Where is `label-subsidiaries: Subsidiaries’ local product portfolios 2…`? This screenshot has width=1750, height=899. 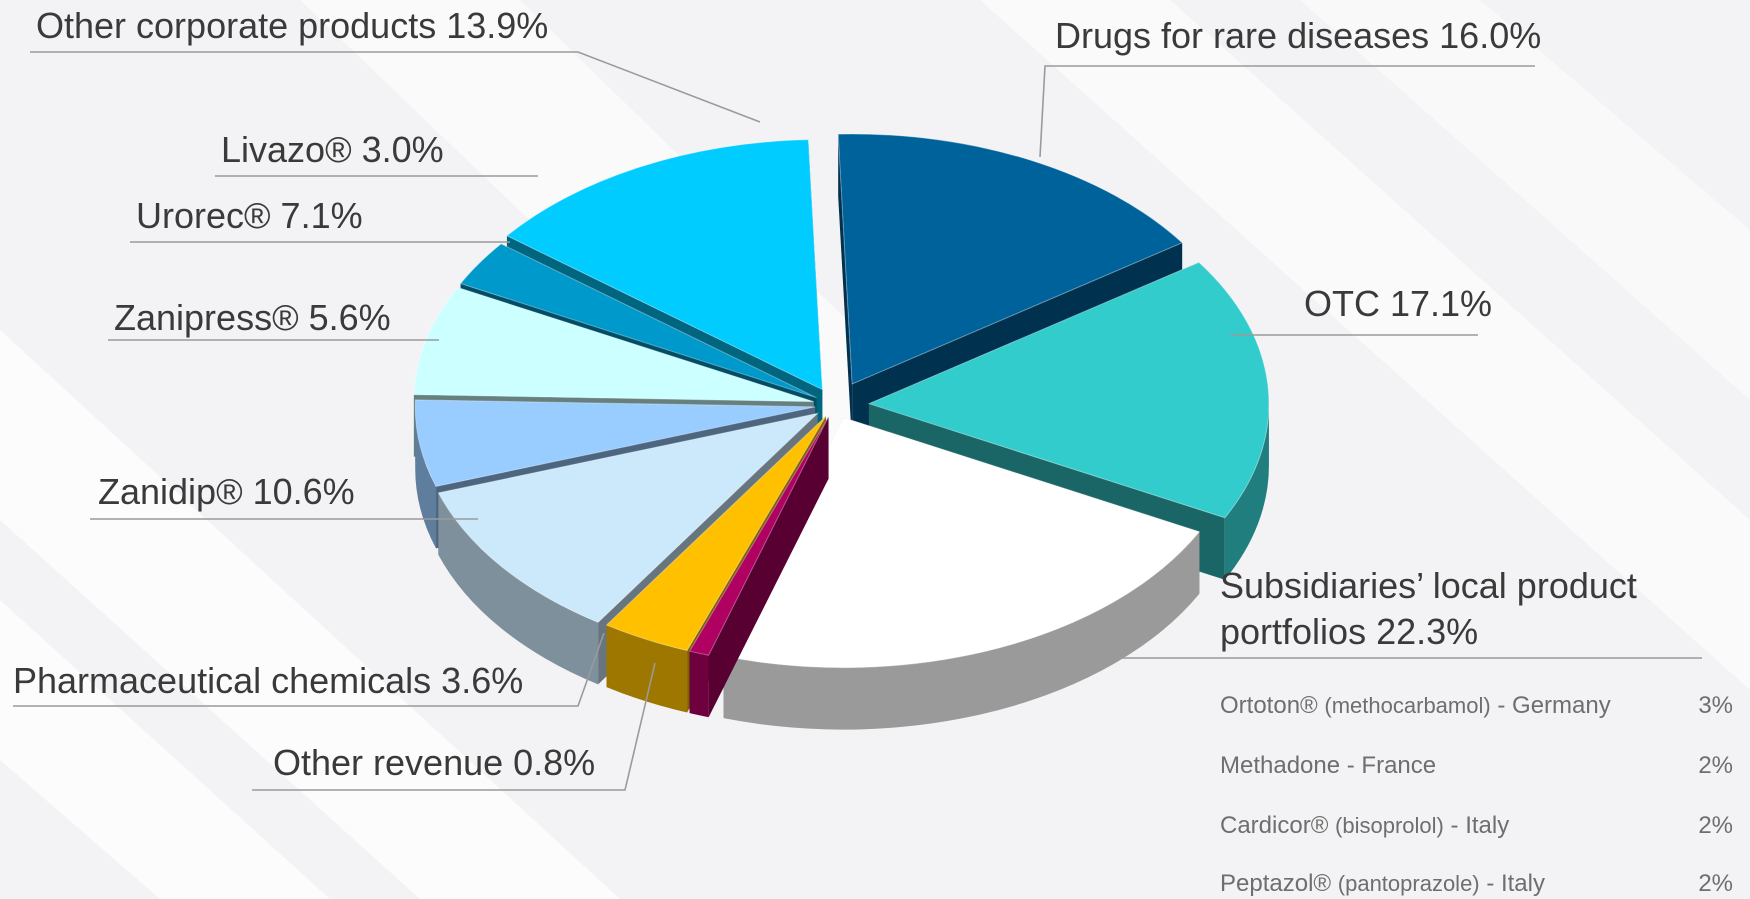 label-subsidiaries: Subsidiaries’ local product portfolios 2… is located at coordinates (1428, 608).